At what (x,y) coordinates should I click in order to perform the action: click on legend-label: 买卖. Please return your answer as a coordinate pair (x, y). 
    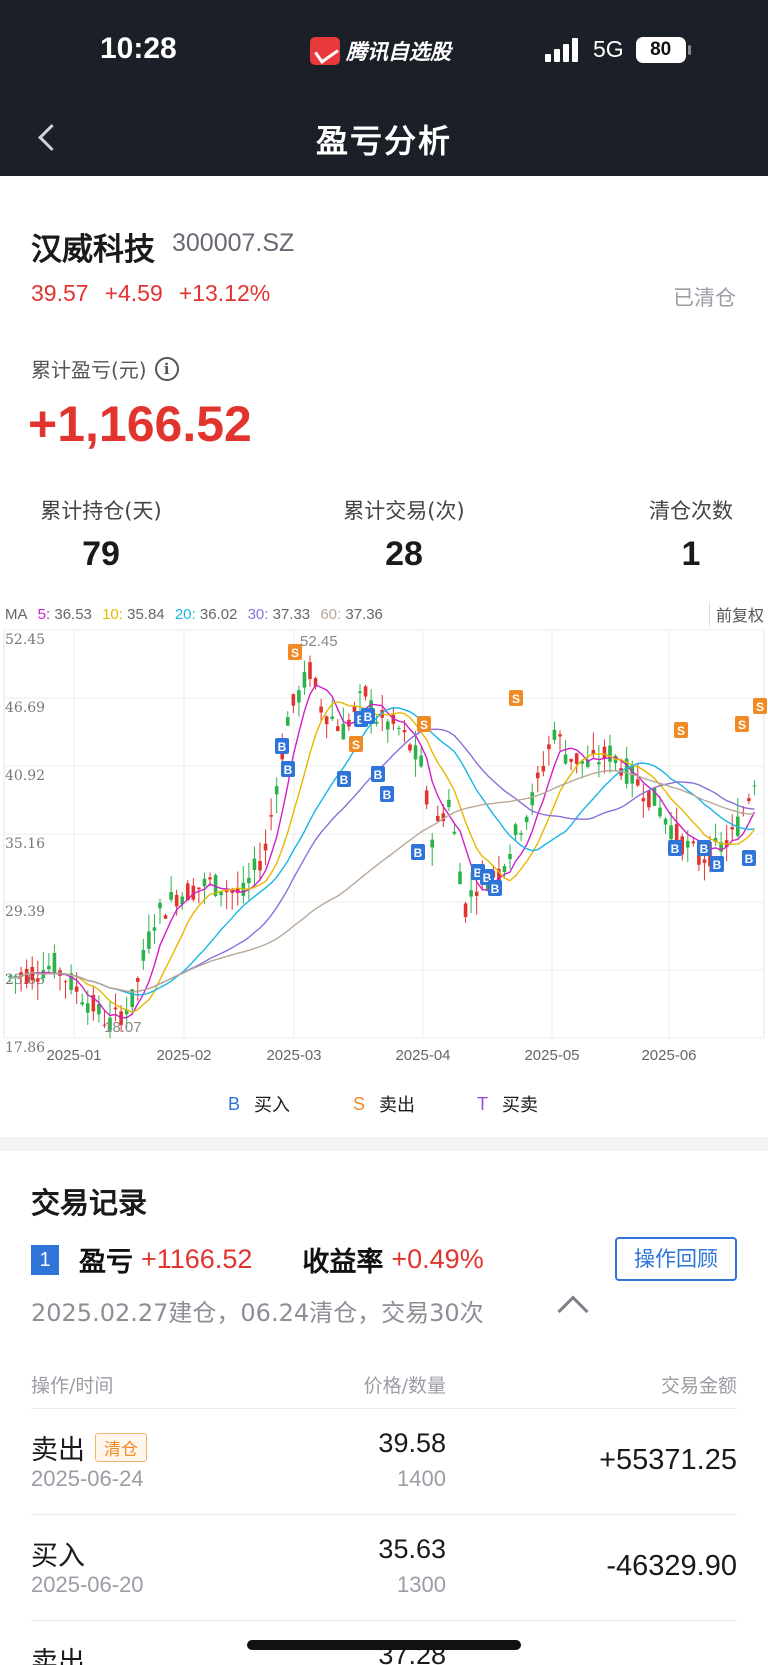
    Looking at the image, I should click on (520, 1105).